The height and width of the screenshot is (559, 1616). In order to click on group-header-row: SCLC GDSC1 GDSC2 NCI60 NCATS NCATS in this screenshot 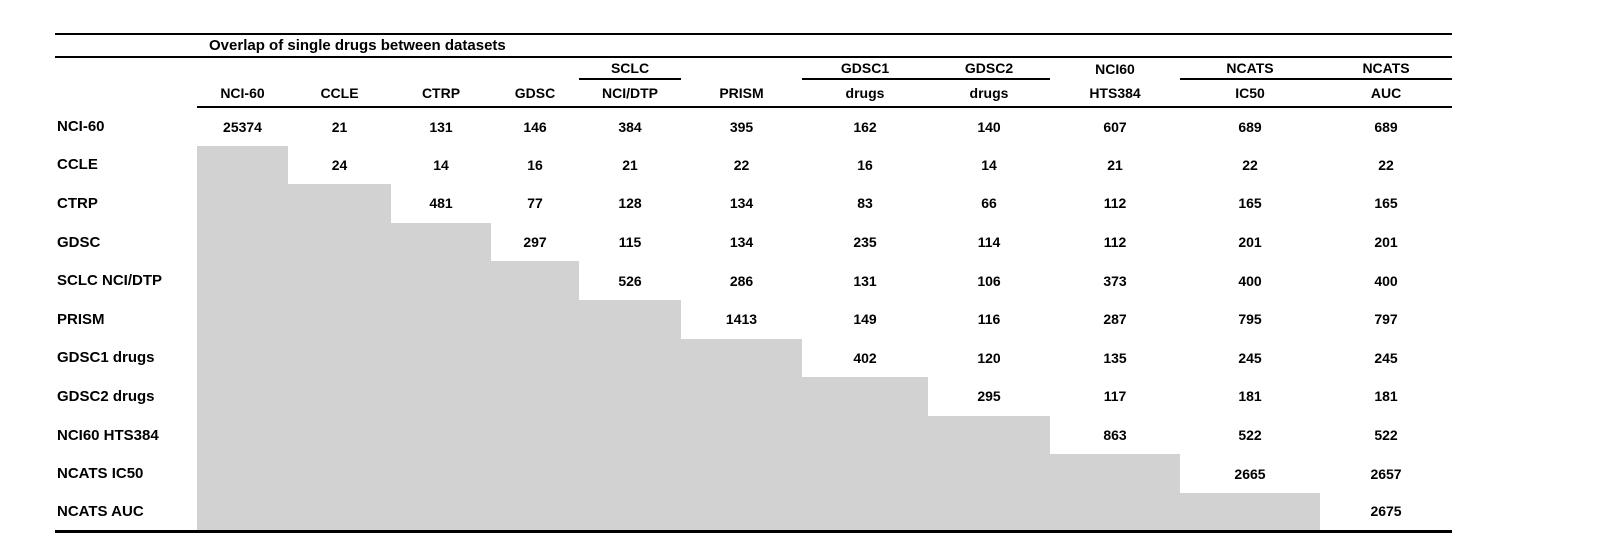, I will do `click(754, 68)`.